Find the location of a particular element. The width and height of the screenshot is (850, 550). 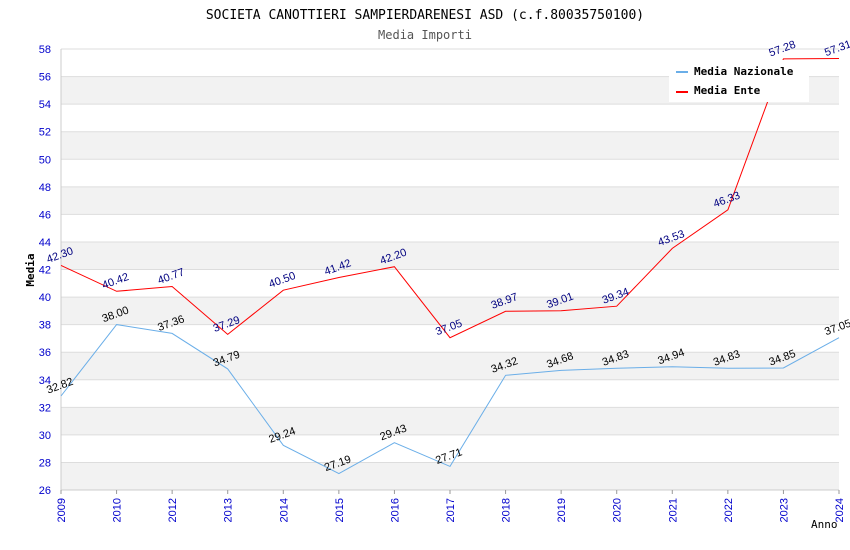

x-tick-label: 2022 is located at coordinates (729, 510).